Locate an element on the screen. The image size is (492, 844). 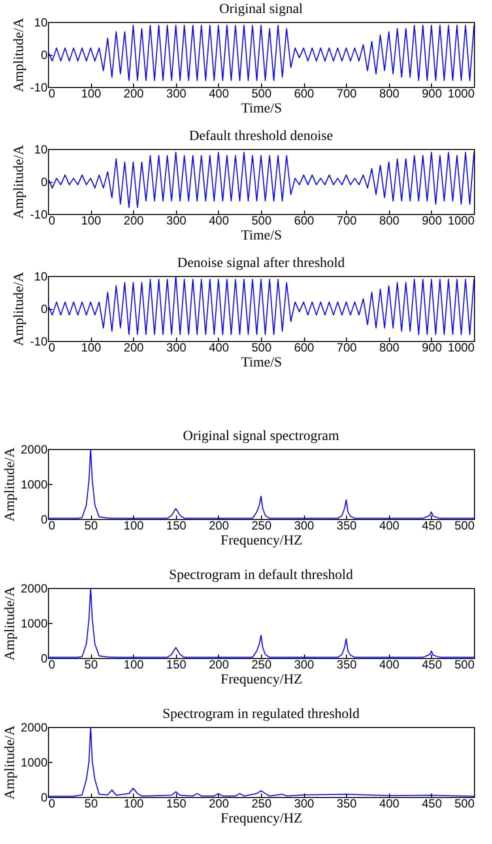
chart-title: Original signal spectrogram is located at coordinates (261, 436).